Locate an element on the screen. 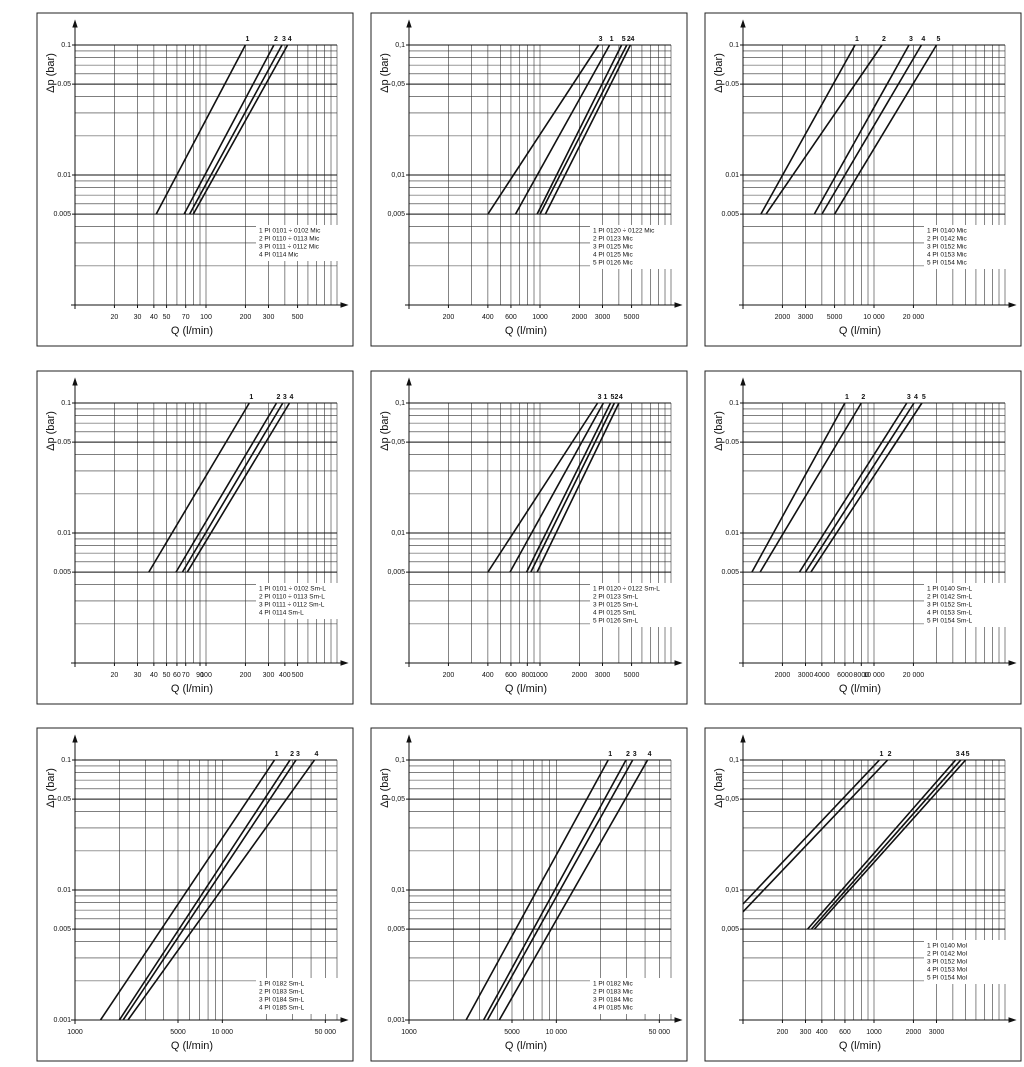 This screenshot has width=1024, height=1067. legend-entry: 4 PI 0153 Sm-L is located at coordinates (950, 613).